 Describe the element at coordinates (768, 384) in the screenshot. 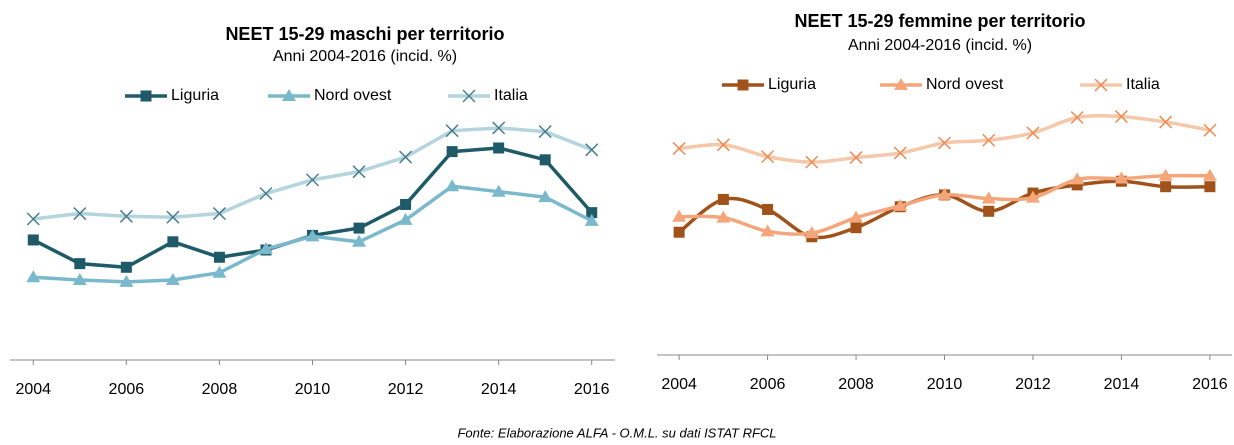

I see `x-tick-label: 2006` at that location.